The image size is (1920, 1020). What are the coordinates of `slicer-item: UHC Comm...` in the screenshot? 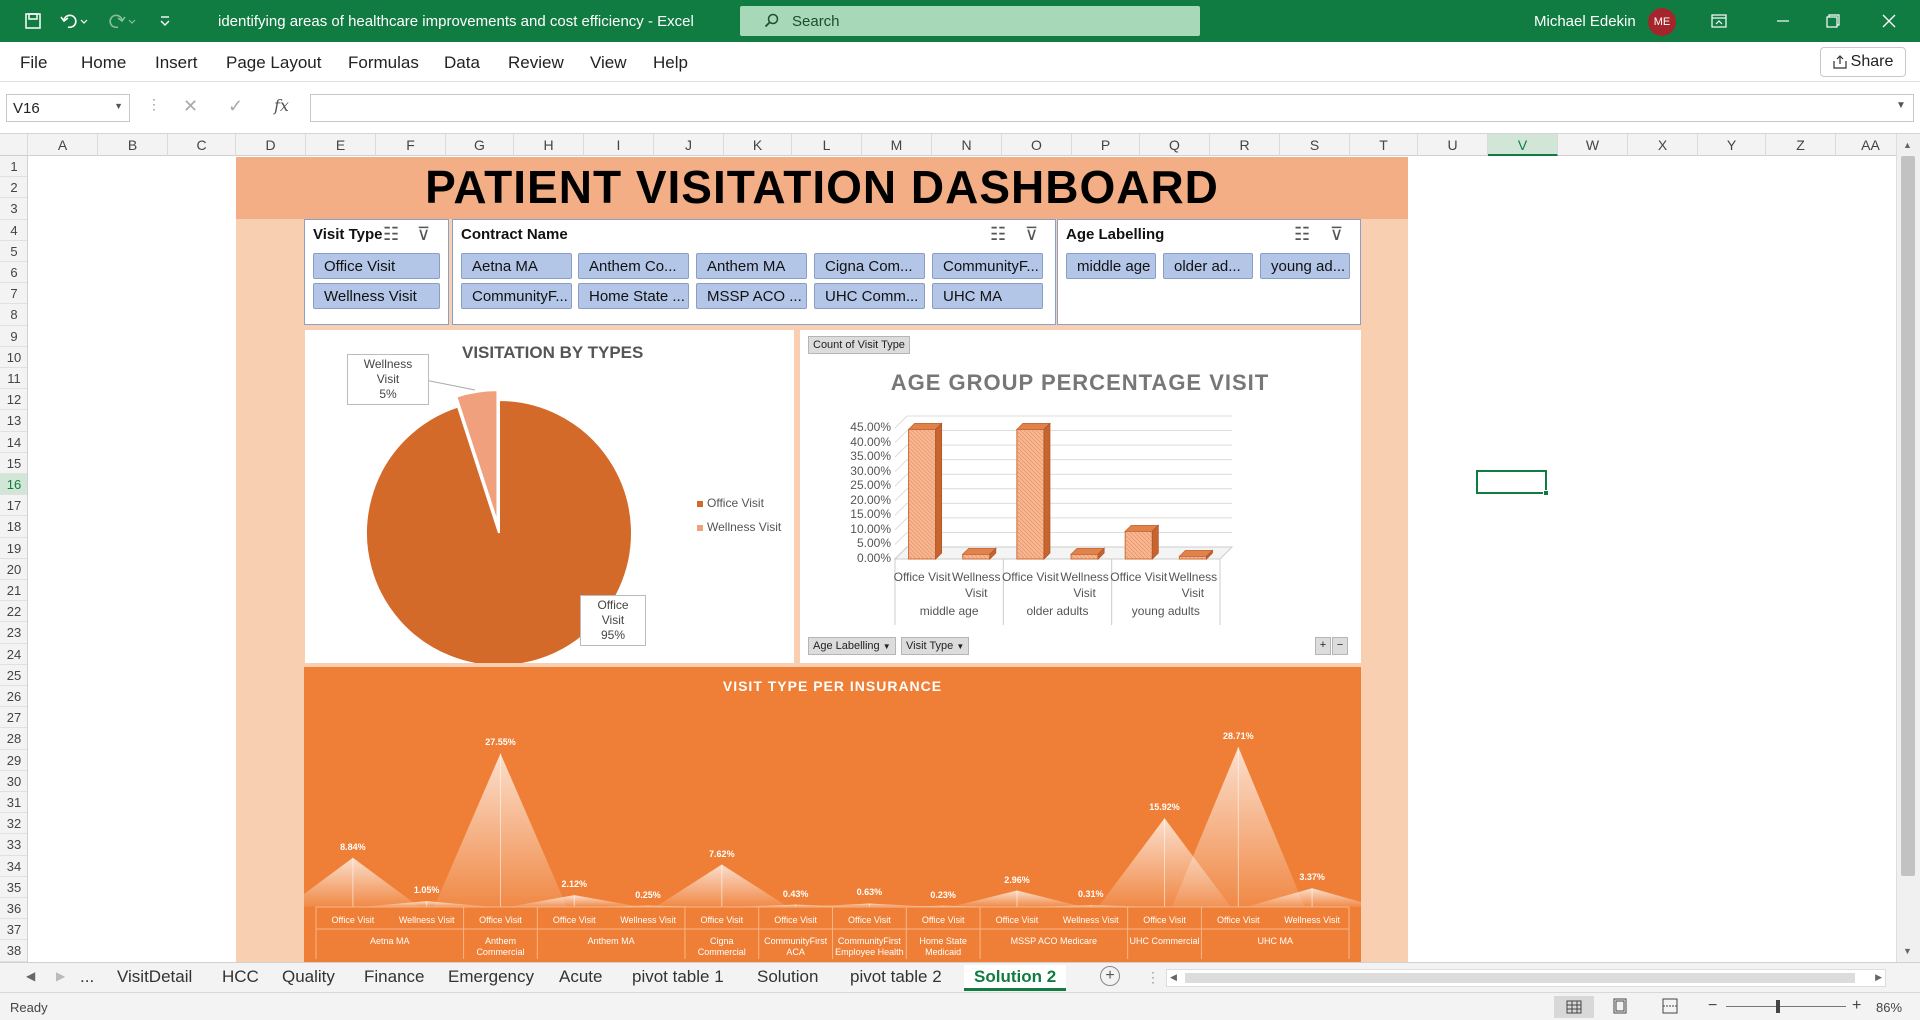 It's located at (869, 296).